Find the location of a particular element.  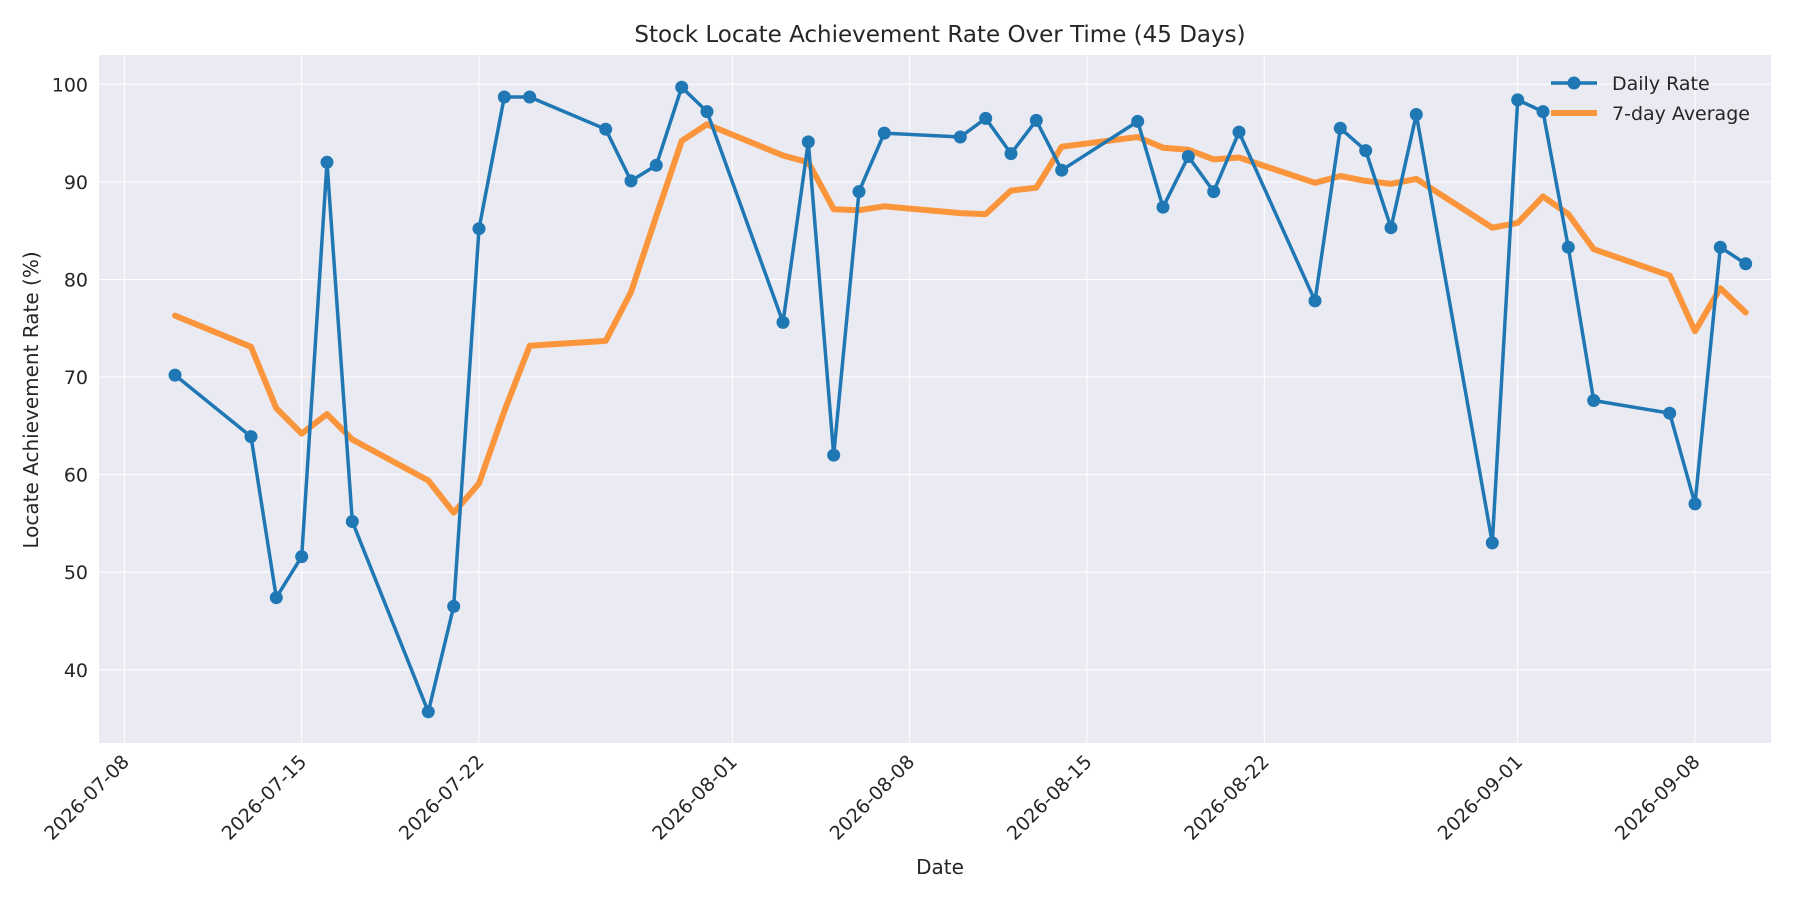

x-tick-label: 2026-07-15 is located at coordinates (265, 798).